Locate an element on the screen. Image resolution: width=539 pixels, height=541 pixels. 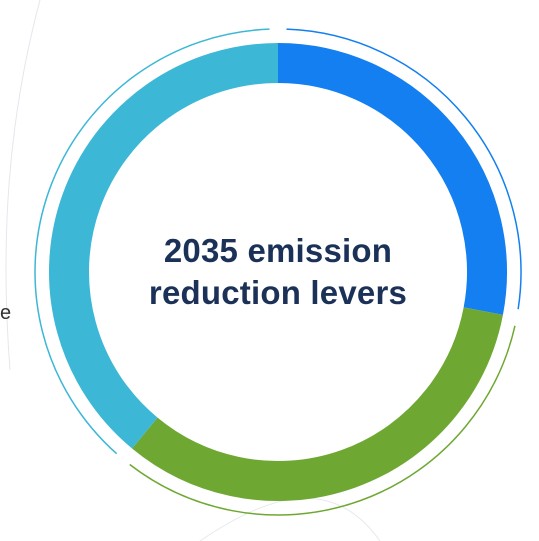
decor-curve-left is located at coordinates (23, 185).